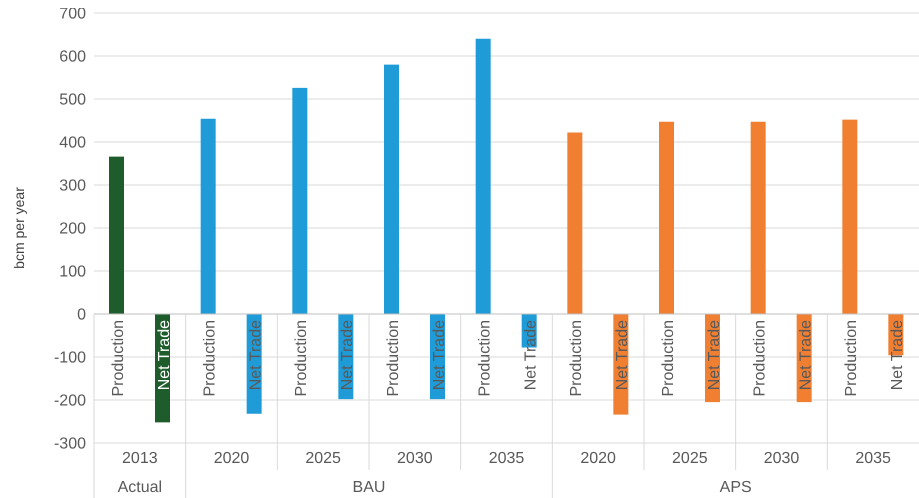 Image resolution: width=919 pixels, height=498 pixels. I want to click on y-tick-label: 0, so click(81, 315).